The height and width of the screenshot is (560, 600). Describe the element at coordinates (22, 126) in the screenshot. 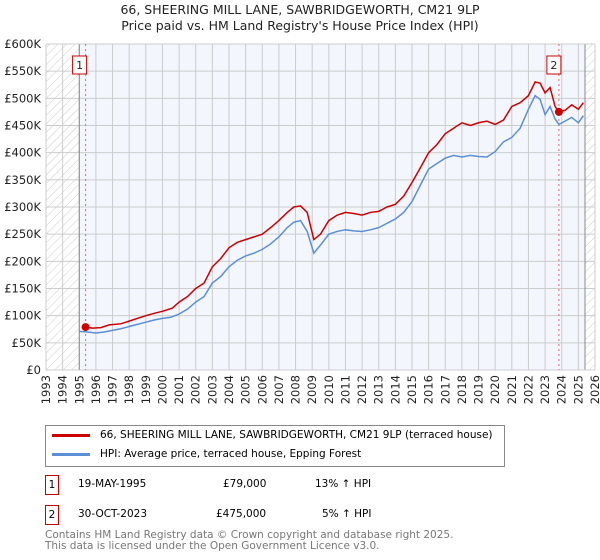

I see `y-tick-label: £450K` at that location.